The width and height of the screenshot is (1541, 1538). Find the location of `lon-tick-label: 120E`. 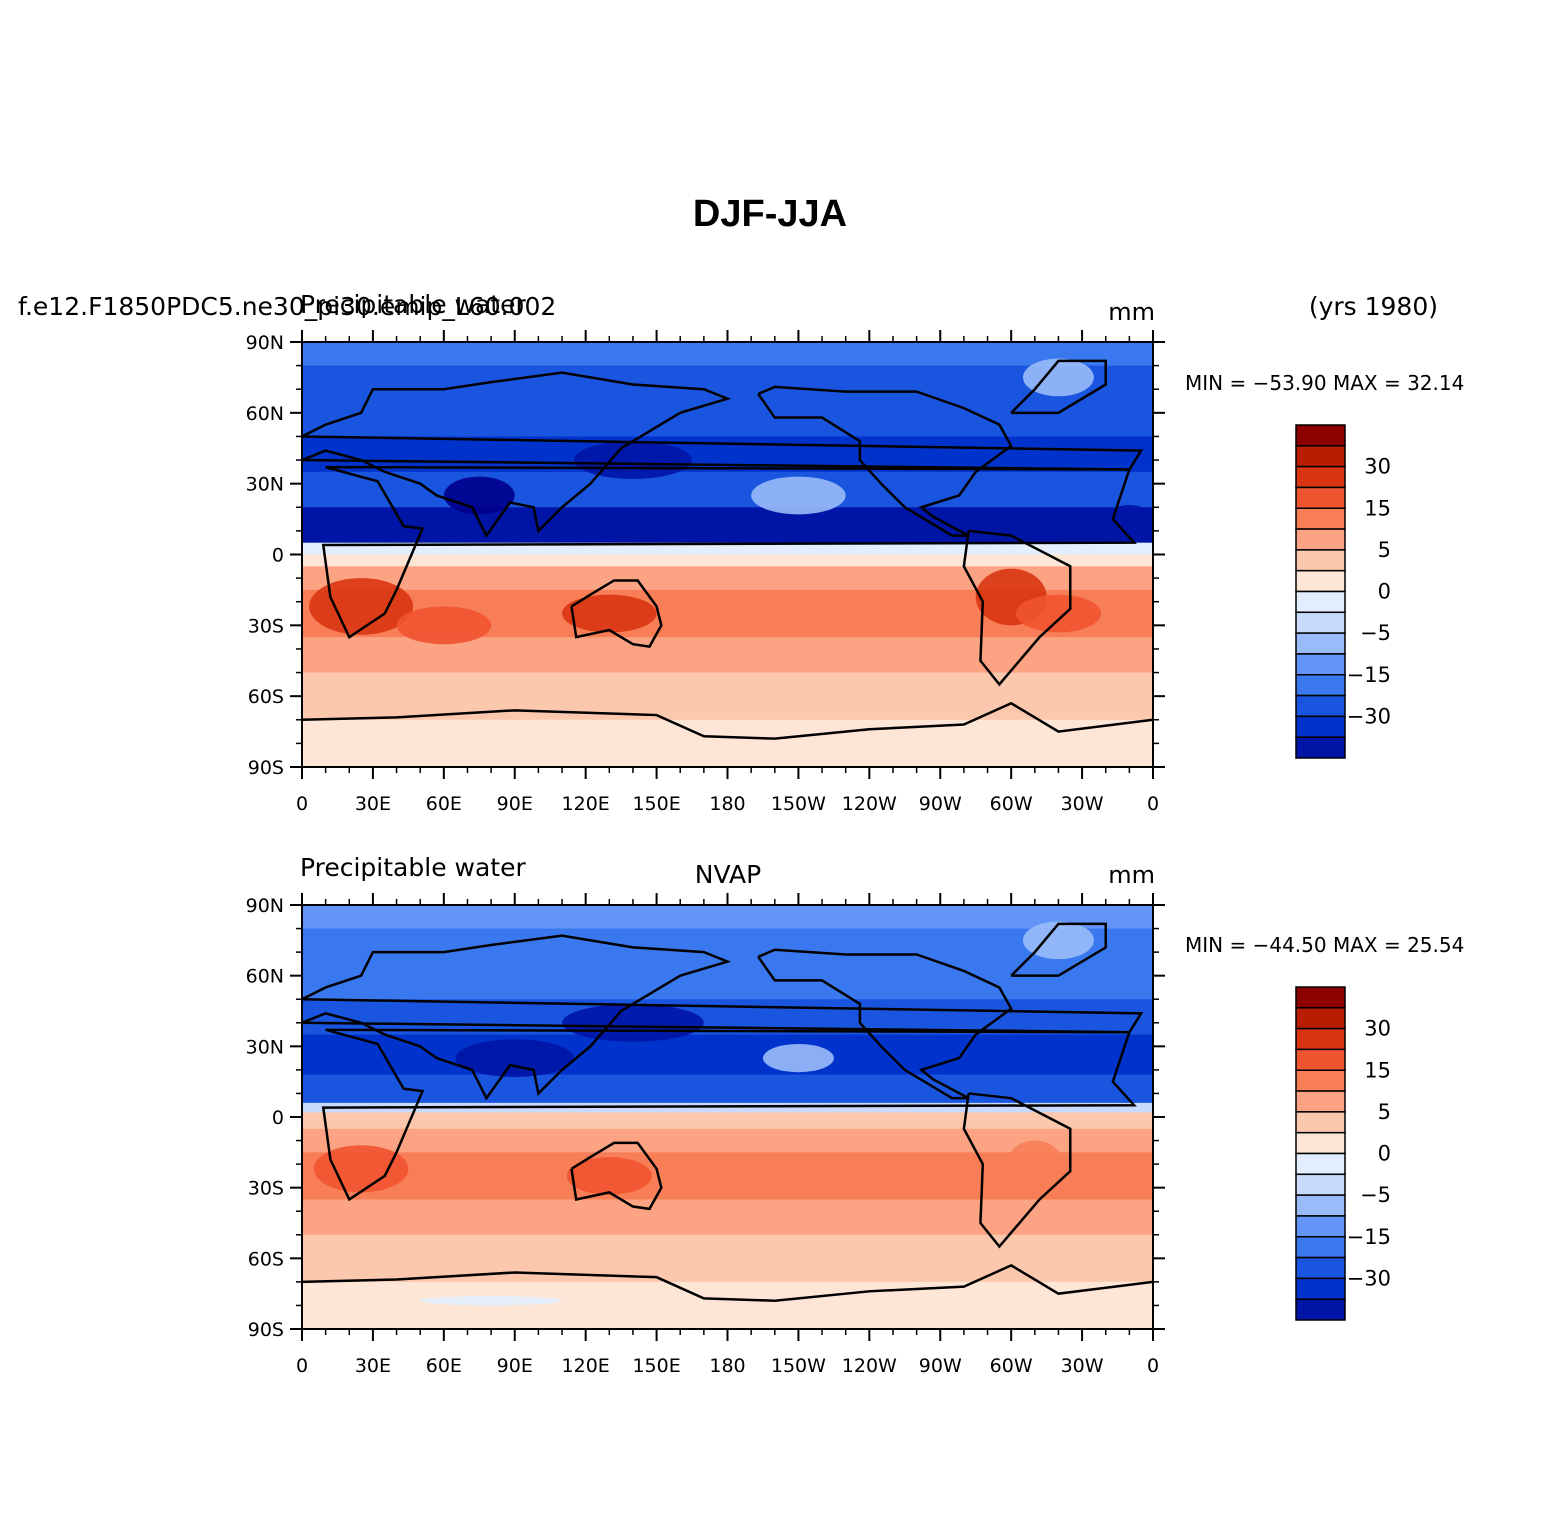

lon-tick-label: 120E is located at coordinates (586, 1366).